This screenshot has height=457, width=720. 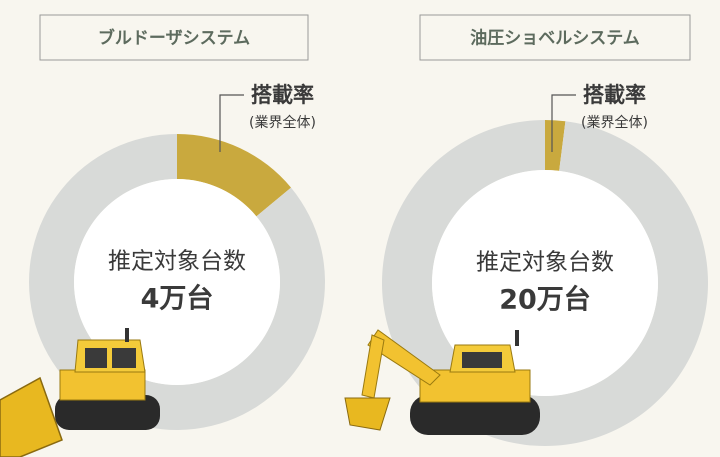 I want to click on chart-title: 油圧ショベルシステム, so click(x=555, y=38).